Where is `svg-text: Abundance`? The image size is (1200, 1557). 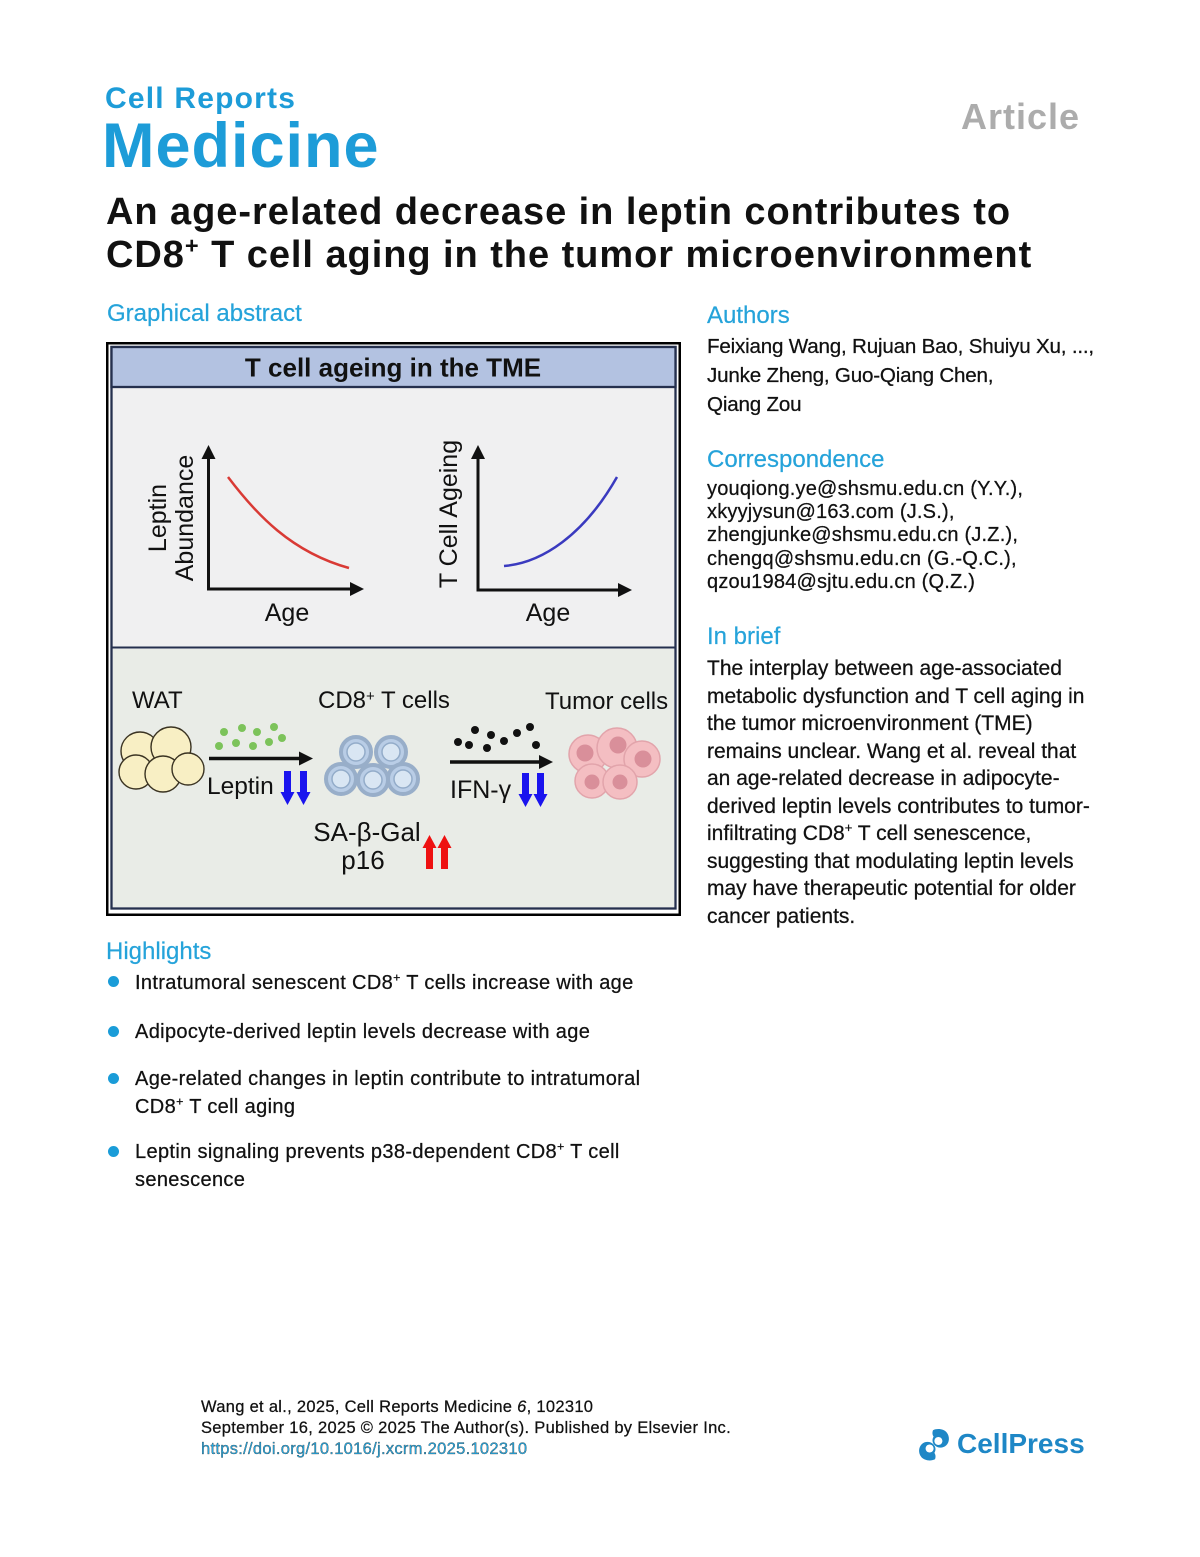 svg-text: Abundance is located at coordinates (185, 518).